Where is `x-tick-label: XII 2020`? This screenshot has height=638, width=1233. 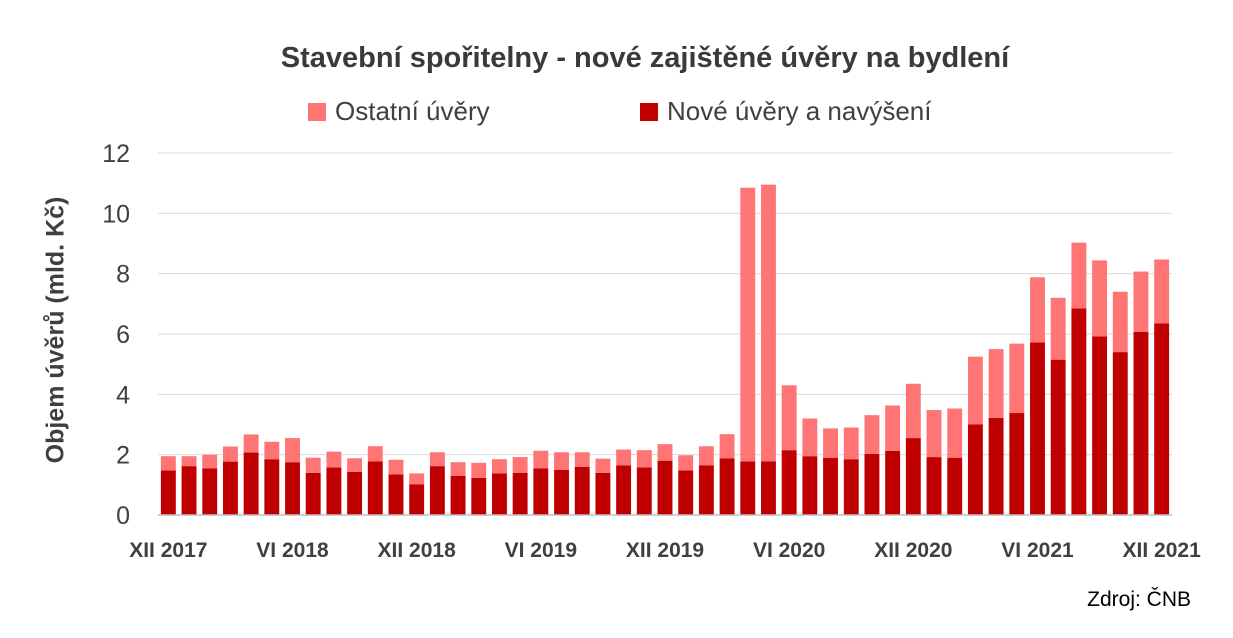
x-tick-label: XII 2020 is located at coordinates (913, 550).